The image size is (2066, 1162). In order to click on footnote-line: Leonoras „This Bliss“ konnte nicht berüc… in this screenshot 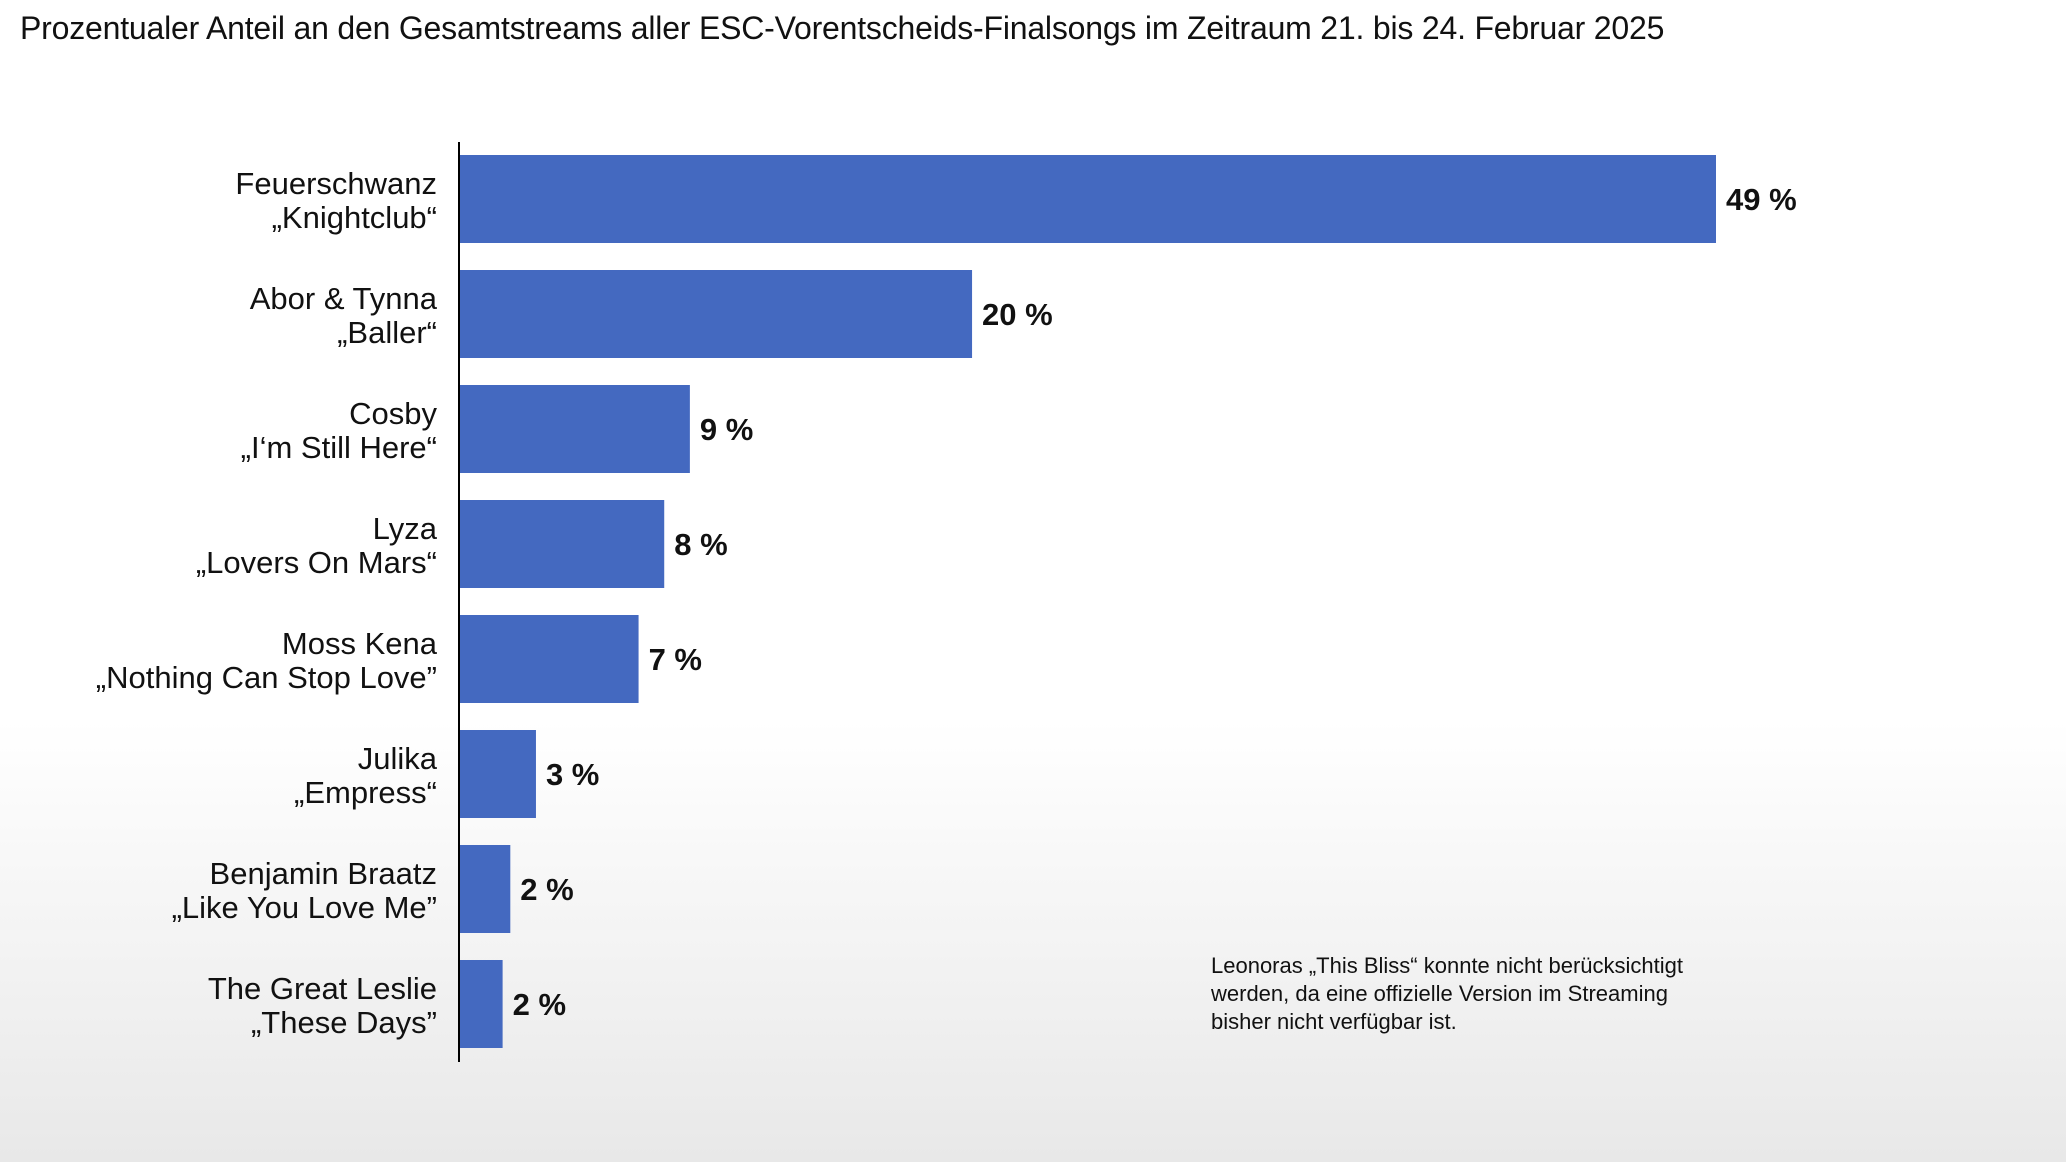, I will do `click(1447, 965)`.